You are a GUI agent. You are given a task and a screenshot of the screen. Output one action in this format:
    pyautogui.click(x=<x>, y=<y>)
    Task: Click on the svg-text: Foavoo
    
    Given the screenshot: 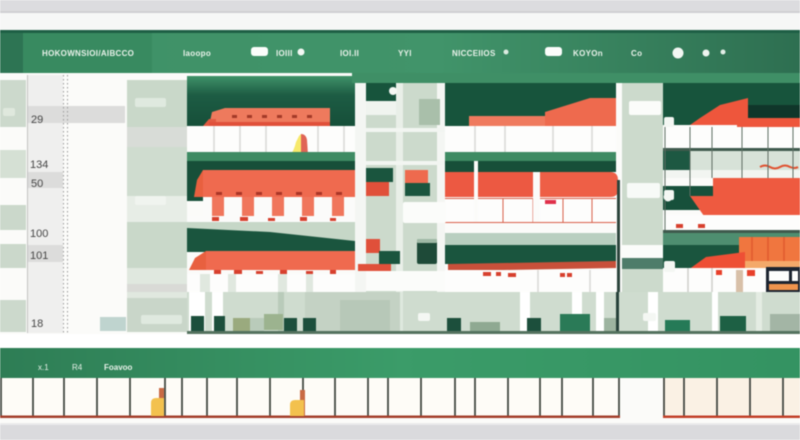 What is the action you would take?
    pyautogui.click(x=118, y=367)
    